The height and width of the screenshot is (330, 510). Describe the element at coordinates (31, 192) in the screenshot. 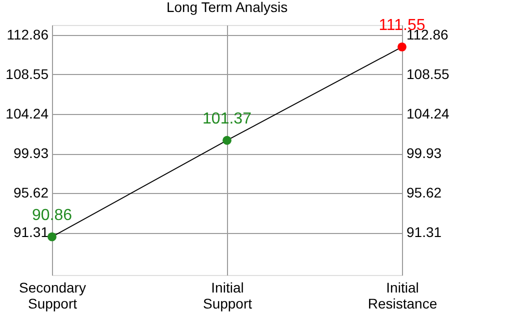

I see `y-tick-label: 95.62` at that location.